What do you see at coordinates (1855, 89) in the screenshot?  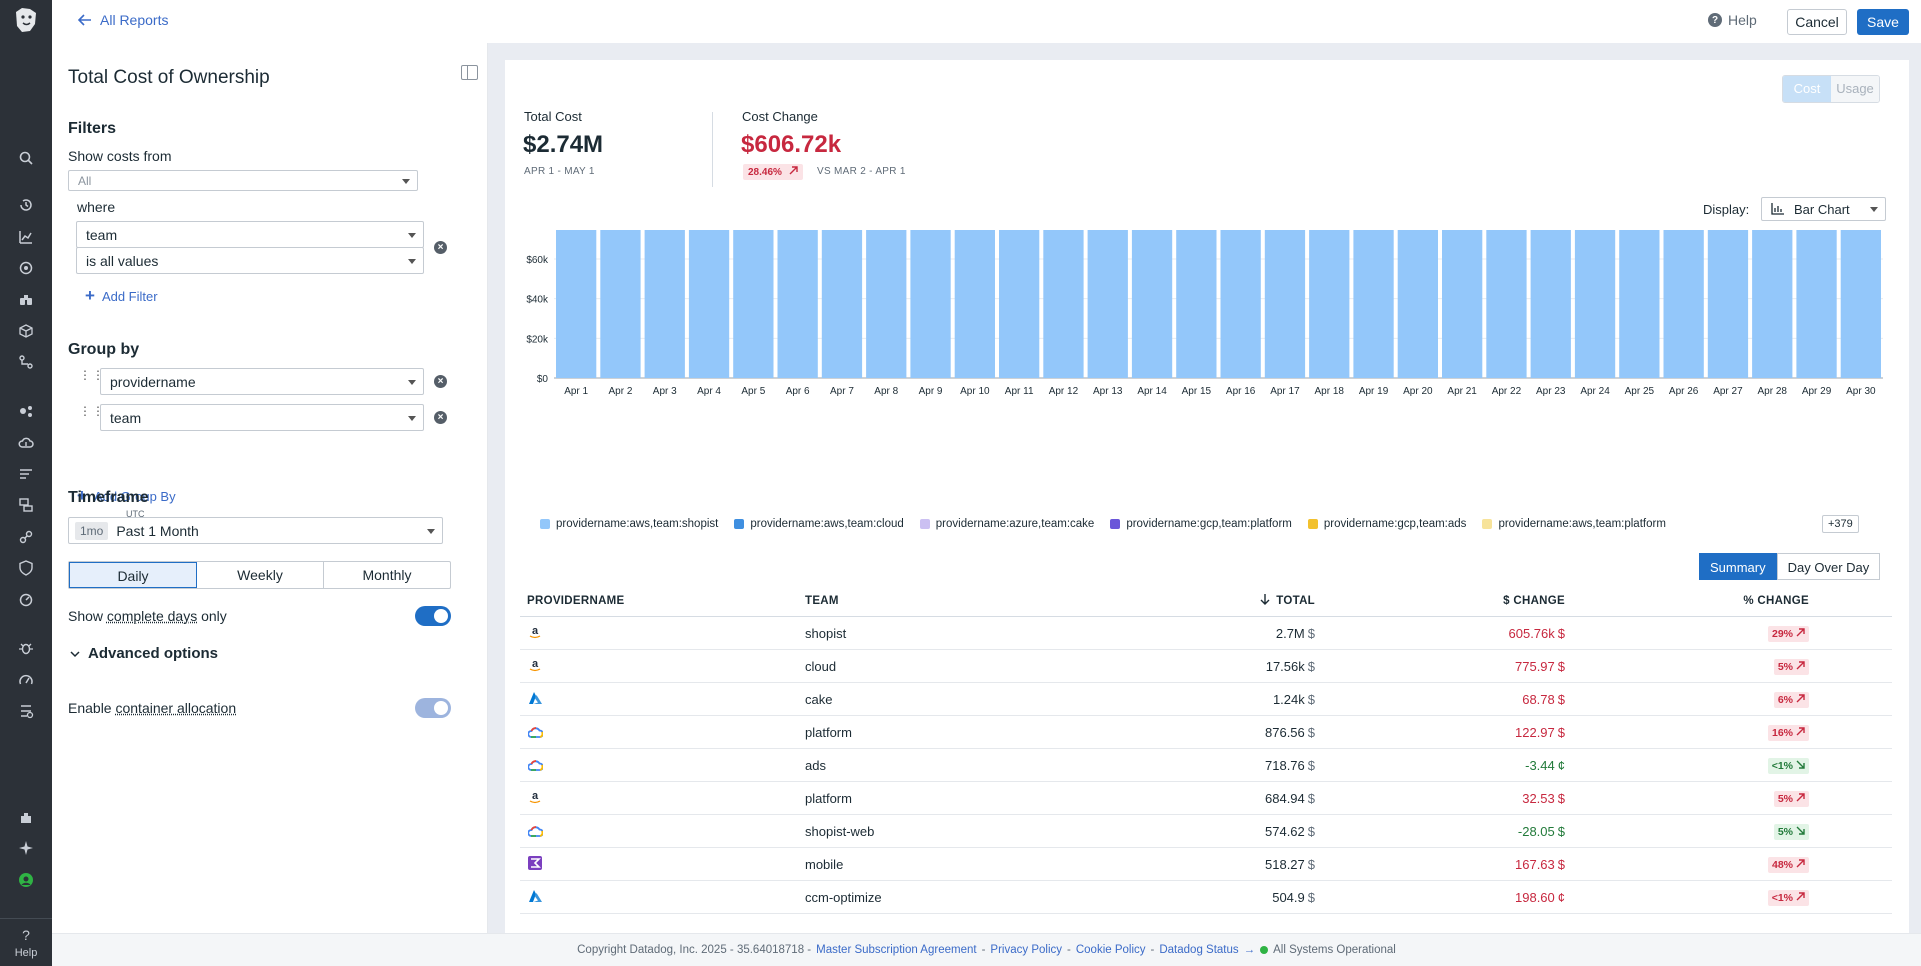 I see `usage-tab: Usage` at bounding box center [1855, 89].